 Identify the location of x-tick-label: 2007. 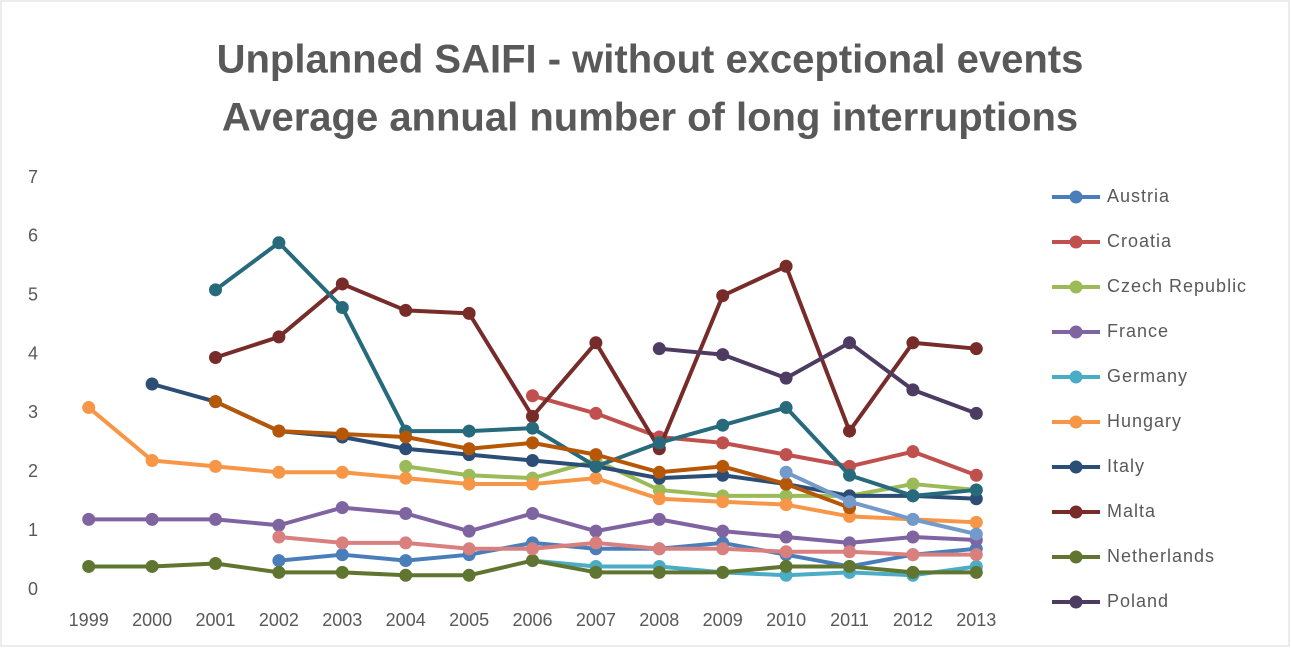
(596, 620).